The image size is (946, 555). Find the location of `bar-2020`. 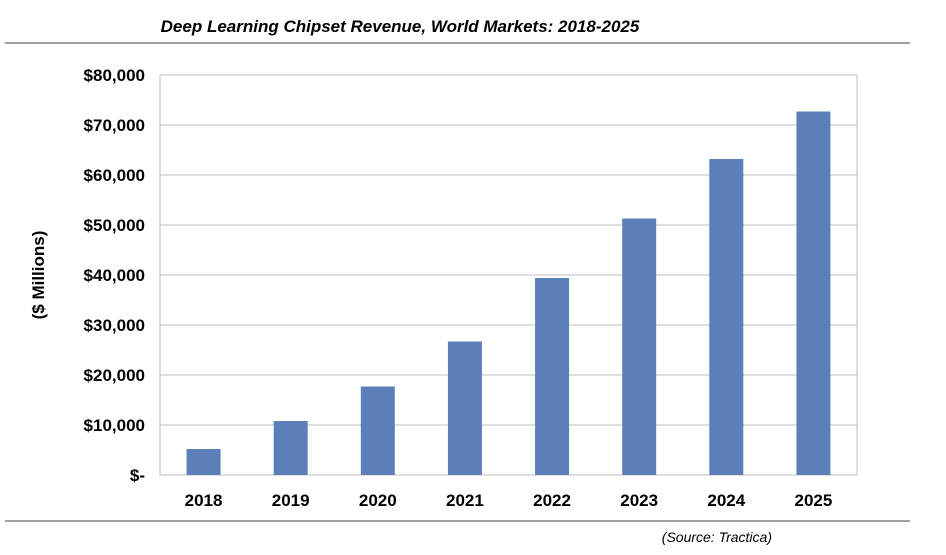

bar-2020 is located at coordinates (377, 430).